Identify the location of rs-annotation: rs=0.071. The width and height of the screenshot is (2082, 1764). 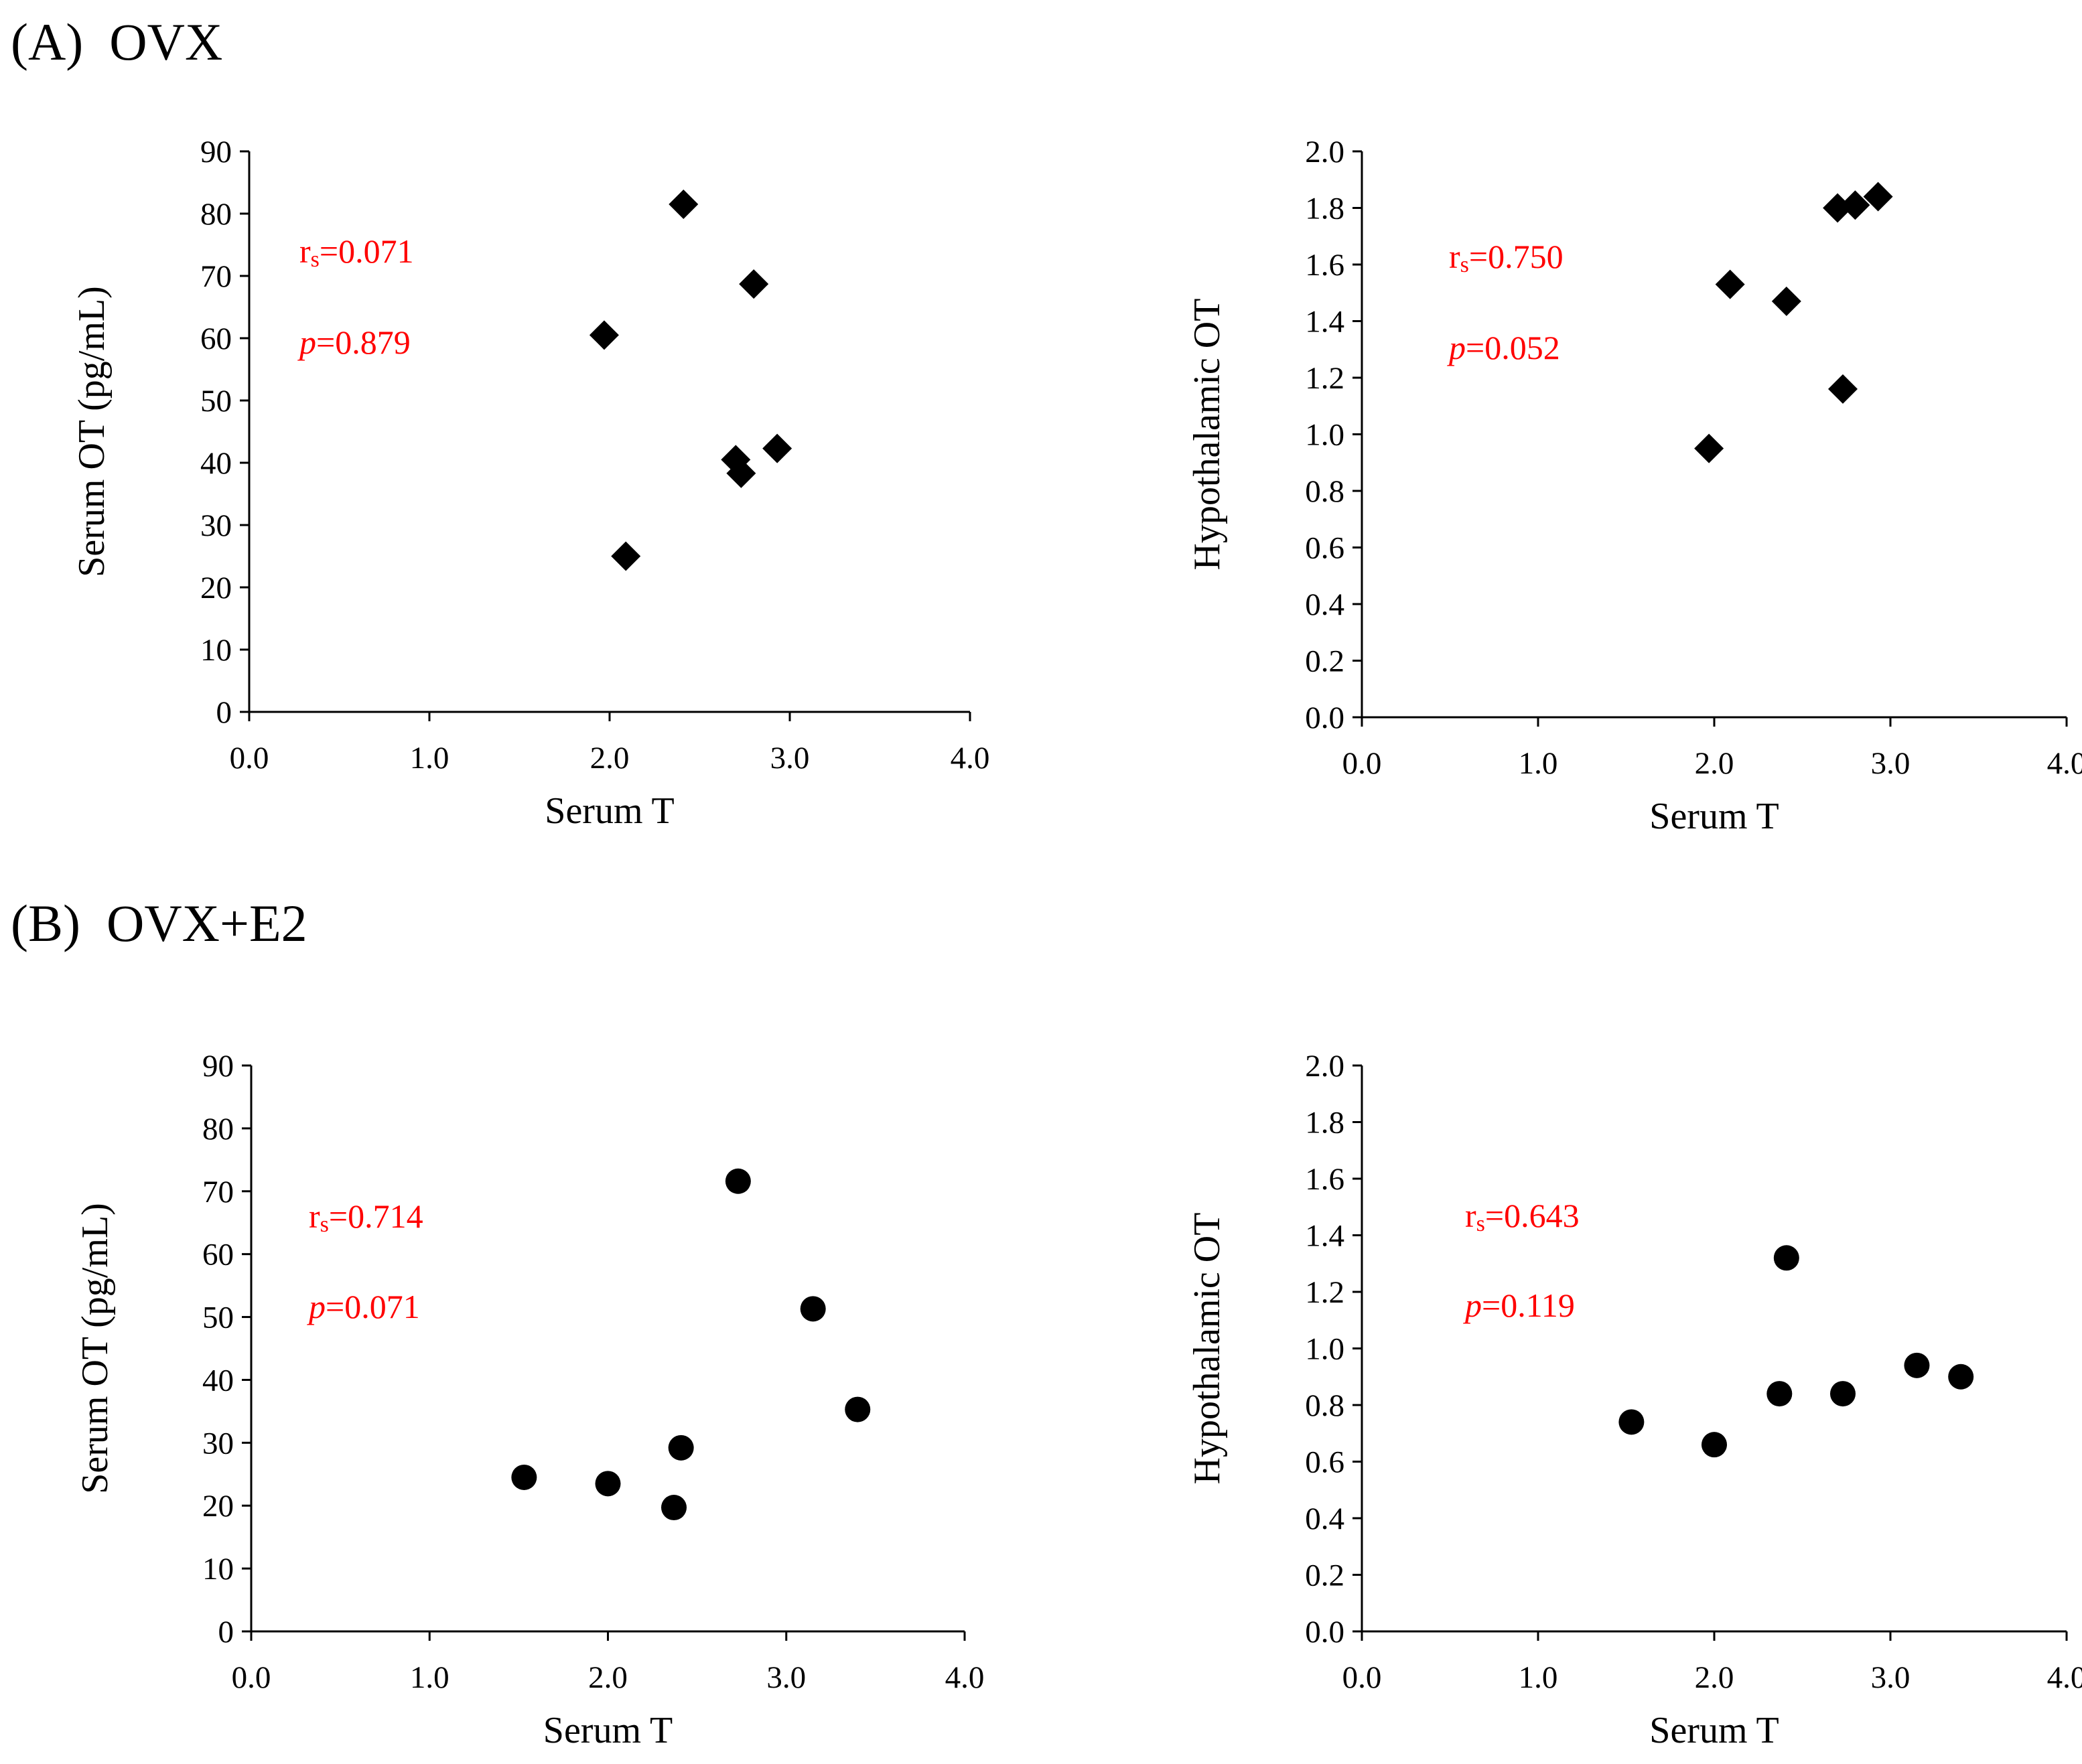
(356, 252).